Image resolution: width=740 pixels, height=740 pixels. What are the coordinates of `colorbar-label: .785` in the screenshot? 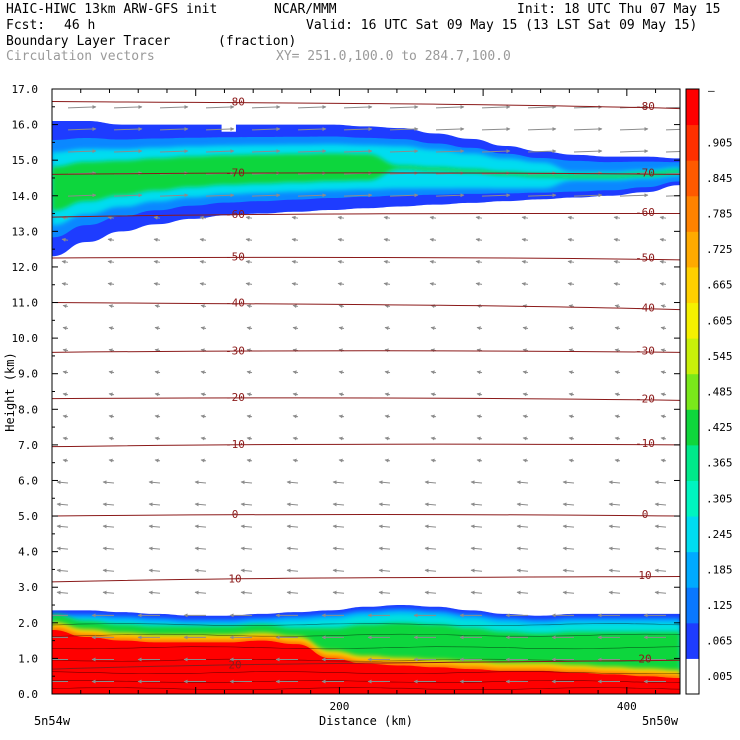 It's located at (719, 214).